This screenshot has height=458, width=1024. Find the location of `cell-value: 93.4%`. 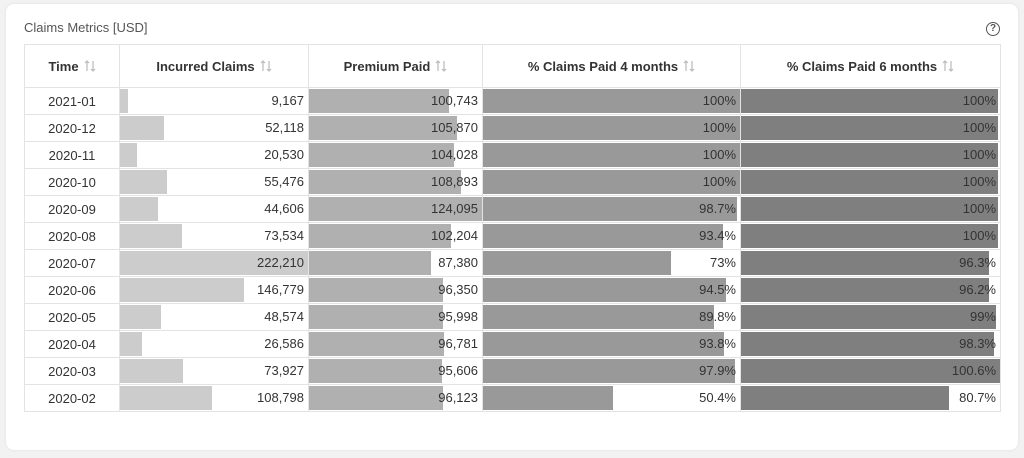

cell-value: 93.4% is located at coordinates (717, 235).